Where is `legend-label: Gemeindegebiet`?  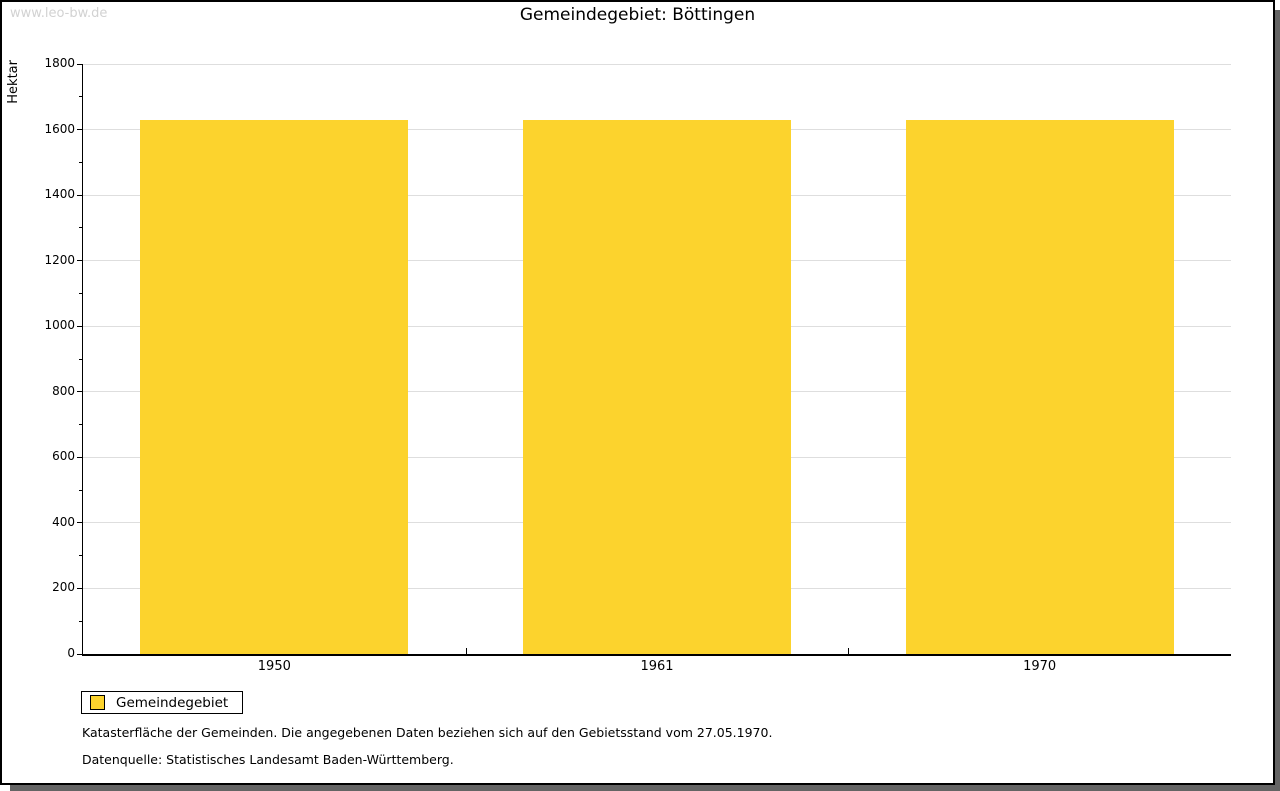
legend-label: Gemeindegebiet is located at coordinates (172, 702).